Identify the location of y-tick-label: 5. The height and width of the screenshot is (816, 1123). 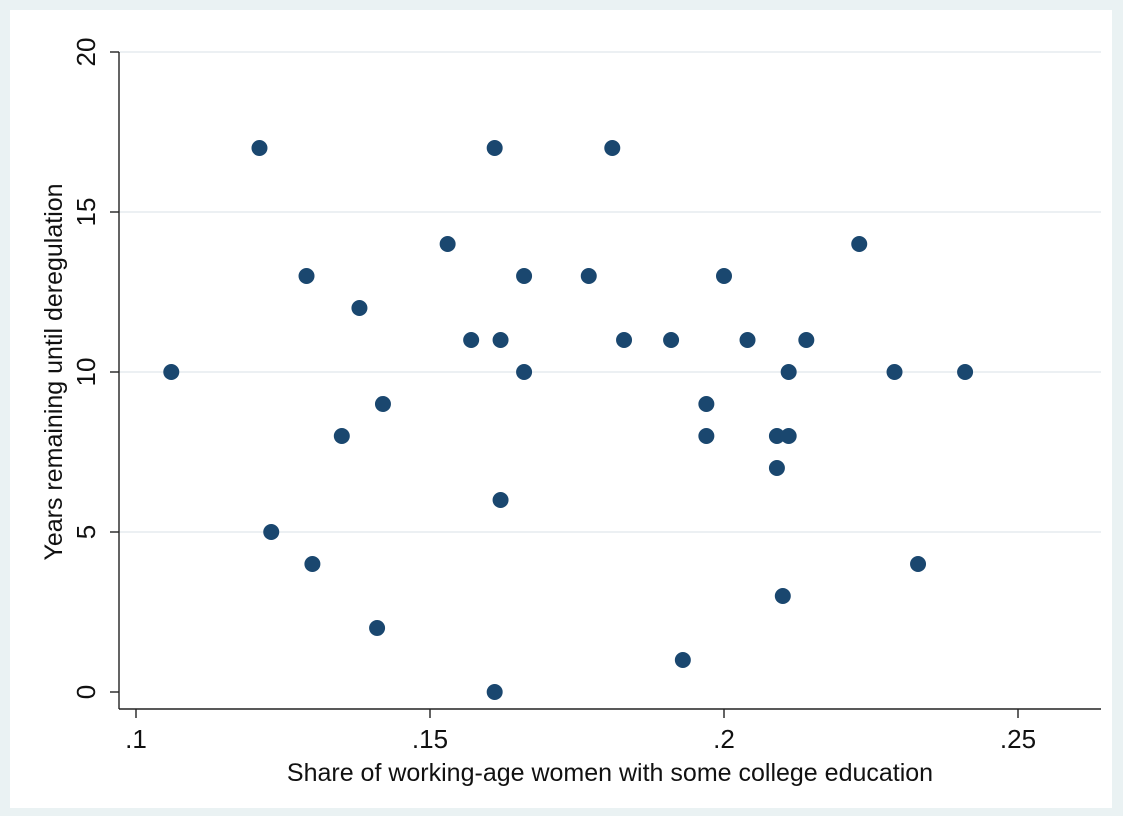
(86, 532).